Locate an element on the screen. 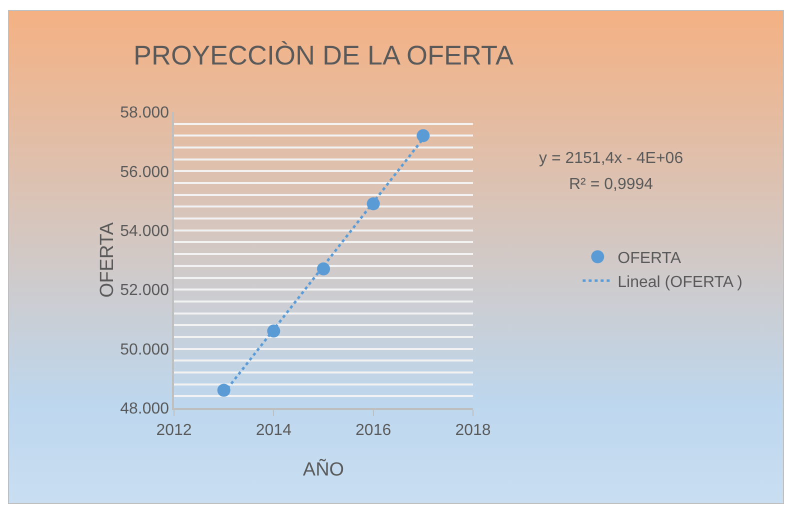  text: y = 2151,4x - 4E+06 is located at coordinates (611, 158).